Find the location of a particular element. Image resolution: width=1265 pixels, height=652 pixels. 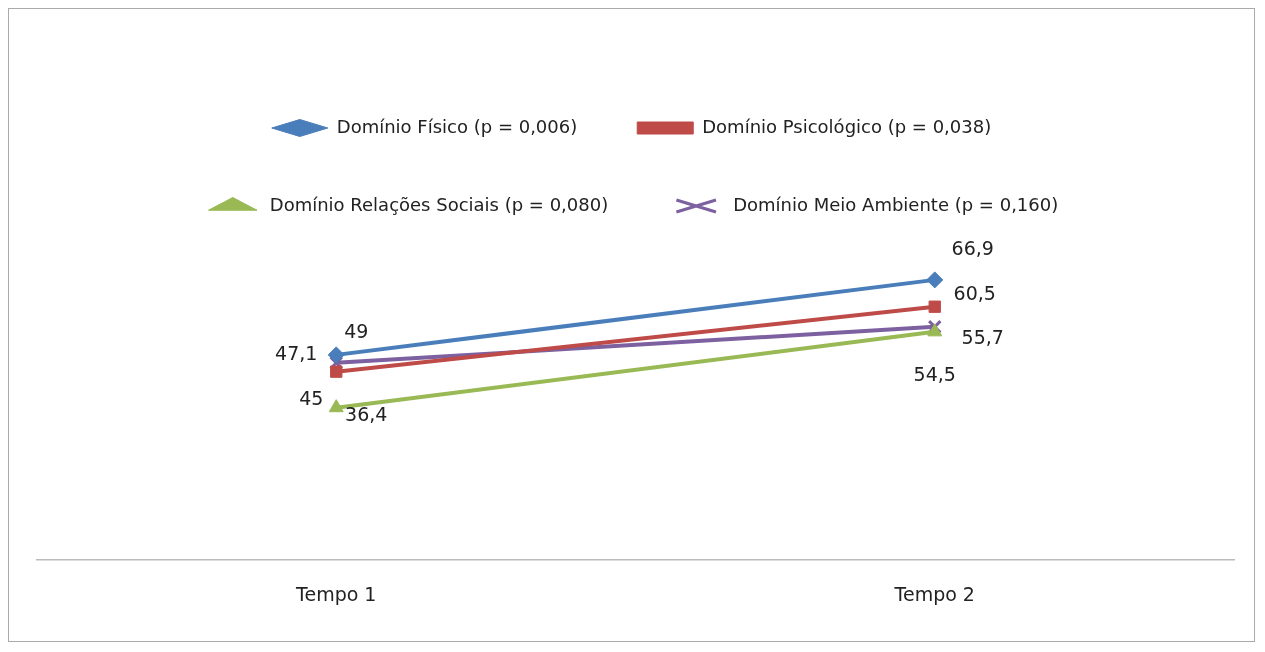

legend-label: Domínio Físico (p = 0,006) is located at coordinates (457, 126).